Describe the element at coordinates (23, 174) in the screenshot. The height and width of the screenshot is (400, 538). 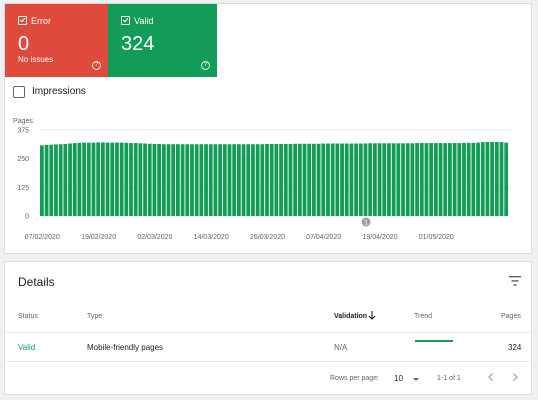
I see `y-tick-labels: 375 250 125 0` at that location.